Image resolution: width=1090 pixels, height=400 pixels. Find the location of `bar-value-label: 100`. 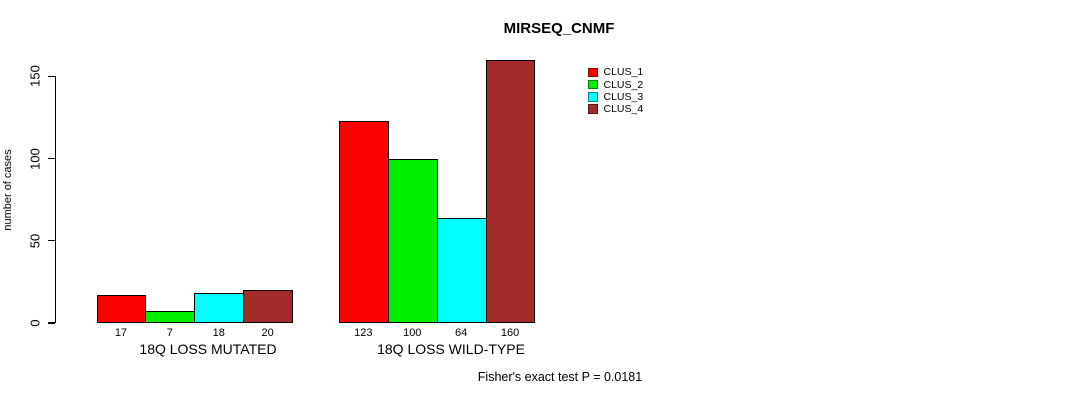

bar-value-label: 100 is located at coordinates (412, 332).